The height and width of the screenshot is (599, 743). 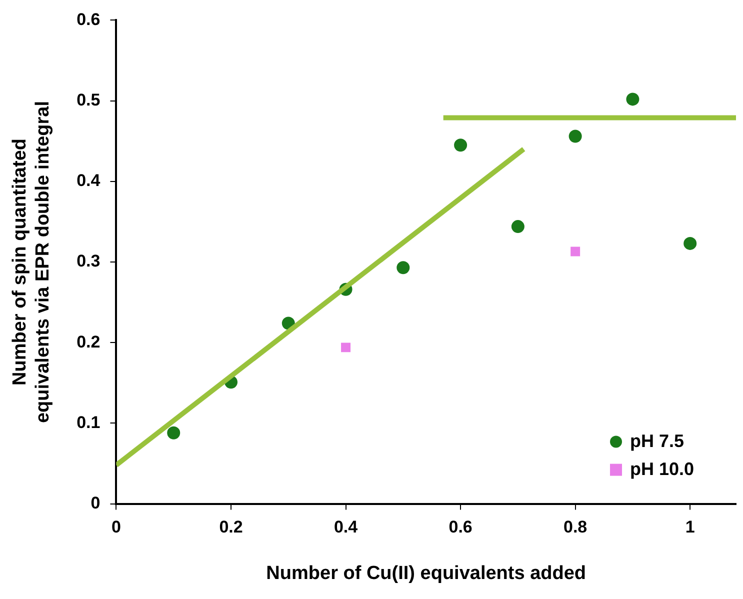 What do you see at coordinates (88, 342) in the screenshot?
I see `y-tick-label: 0.2` at bounding box center [88, 342].